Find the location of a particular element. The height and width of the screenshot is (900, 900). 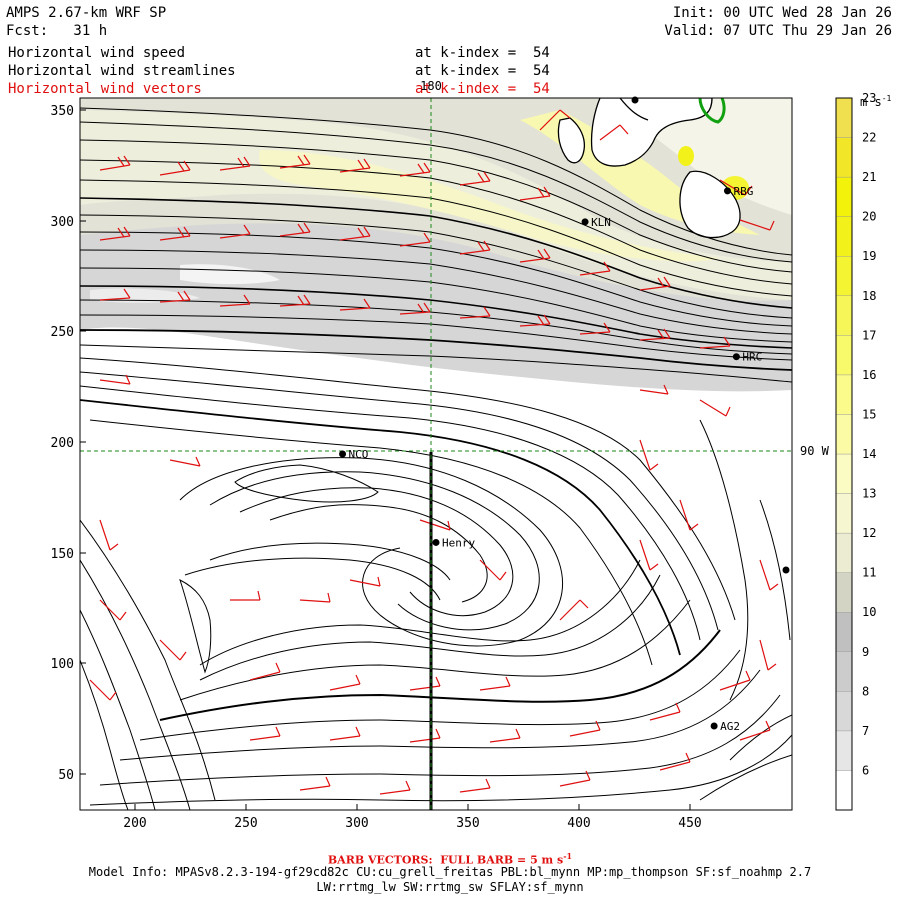

x-tick-labels: 200 250 300 350 400 450 is located at coordinates (412, 823).